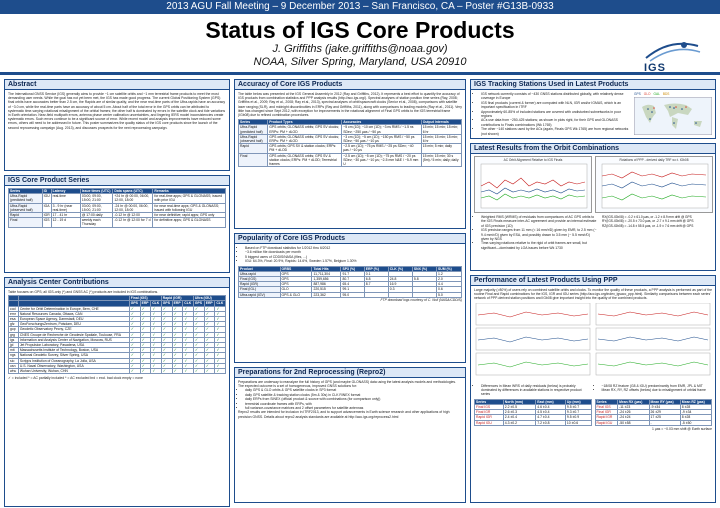 The image size is (720, 508). Describe the element at coordinates (578, 412) in the screenshot. I see `table-cell: 9.3 ±0.7` at that location.